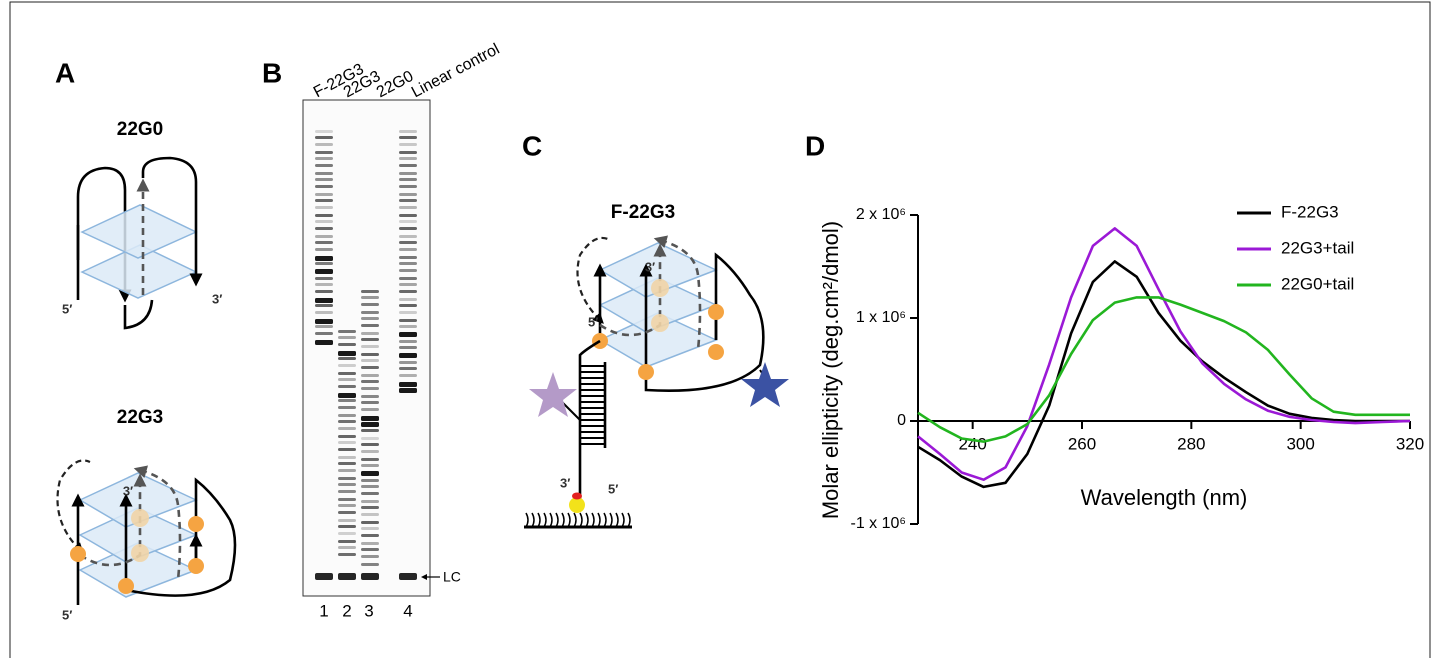 This screenshot has height=658, width=1440. Describe the element at coordinates (272, 72) in the screenshot. I see `panel-label: B` at that location.